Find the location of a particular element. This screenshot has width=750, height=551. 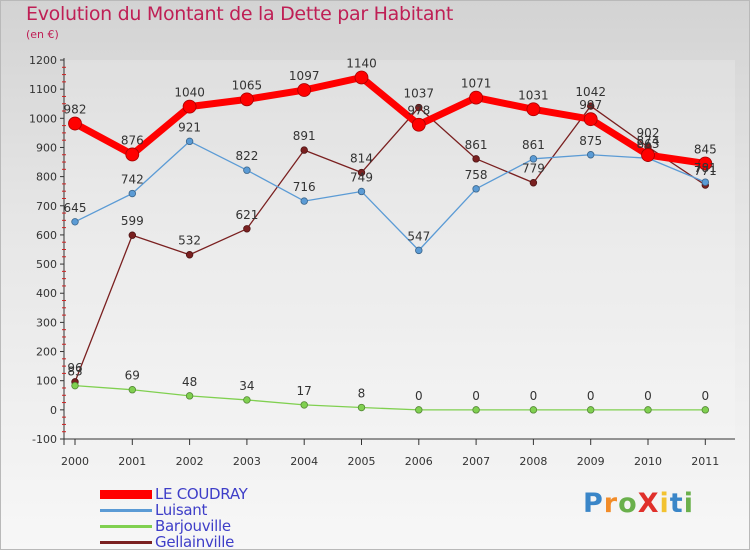

x-tick-label: 2008 is located at coordinates (533, 461).